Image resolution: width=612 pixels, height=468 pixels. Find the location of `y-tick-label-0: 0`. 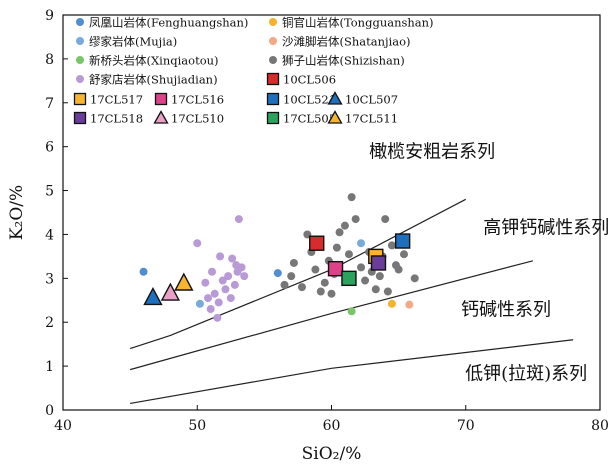

y-tick-label-0: 0 is located at coordinates (49, 411).